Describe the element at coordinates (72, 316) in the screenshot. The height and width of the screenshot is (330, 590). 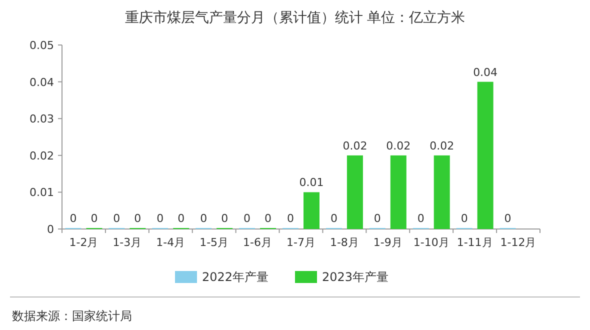
I see `source-note: 数据来源：国家统计局` at that location.